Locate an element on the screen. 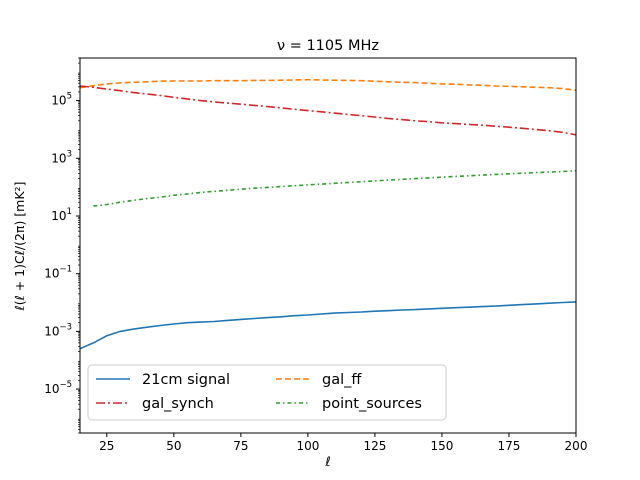 Image resolution: width=640 pixels, height=480 pixels. legend-entry-gal_synch: gal_synch is located at coordinates (155, 404).